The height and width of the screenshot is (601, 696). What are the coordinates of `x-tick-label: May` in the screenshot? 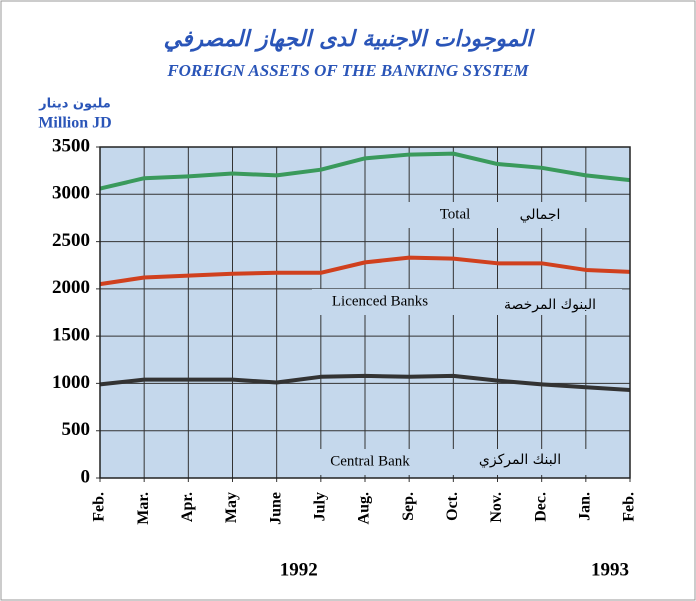 It's located at (231, 507).